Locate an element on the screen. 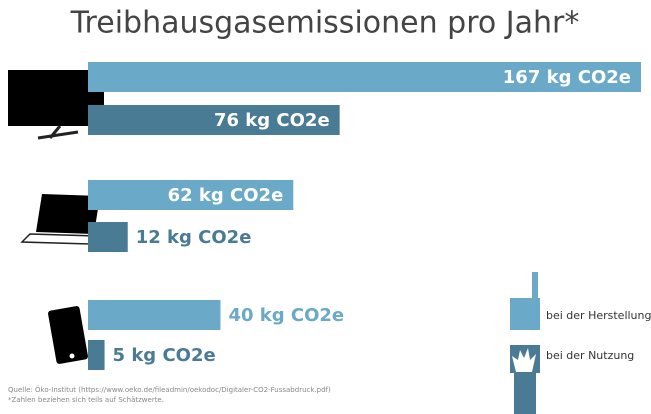  legend-label: bei der Herstellung is located at coordinates (598, 315).